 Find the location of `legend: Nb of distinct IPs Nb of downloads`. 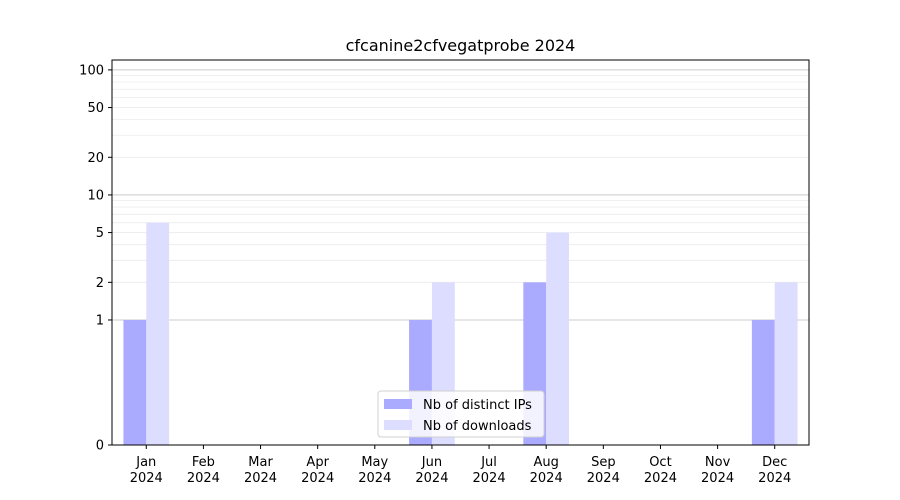

legend: Nb of distinct IPs Nb of downloads is located at coordinates (461, 414).